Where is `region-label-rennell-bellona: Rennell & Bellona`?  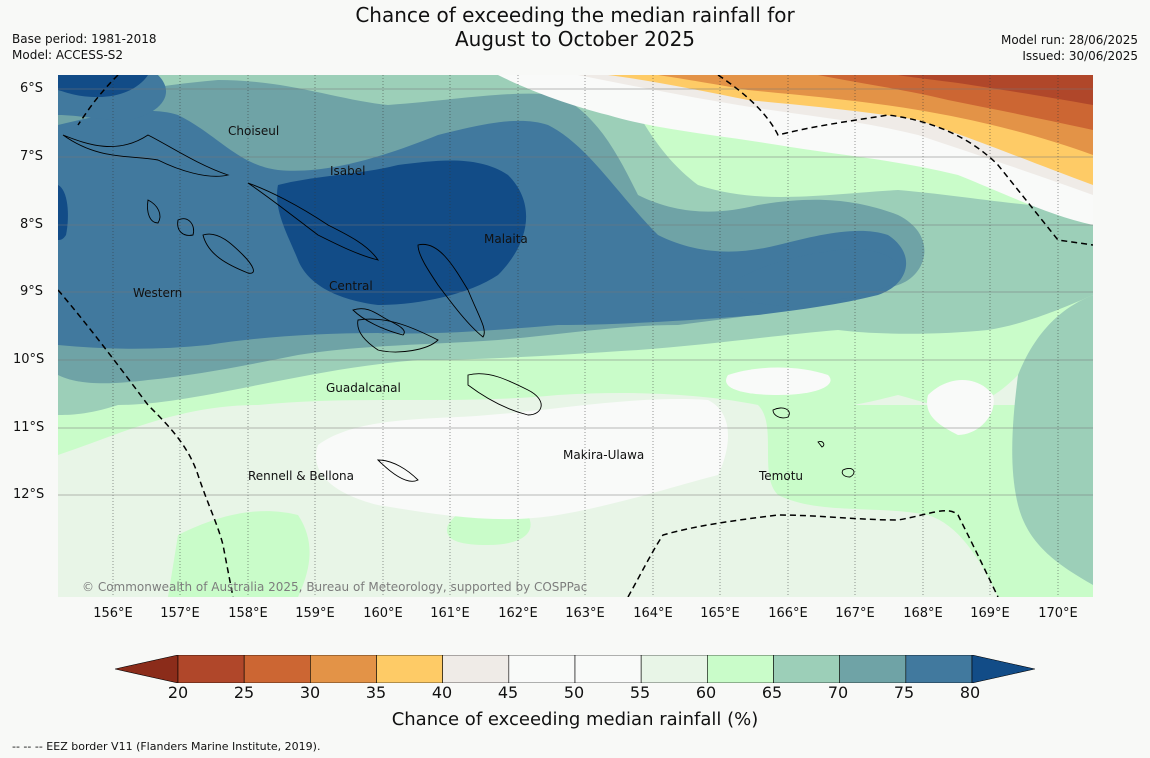 region-label-rennell-bellona: Rennell & Bellona is located at coordinates (301, 476).